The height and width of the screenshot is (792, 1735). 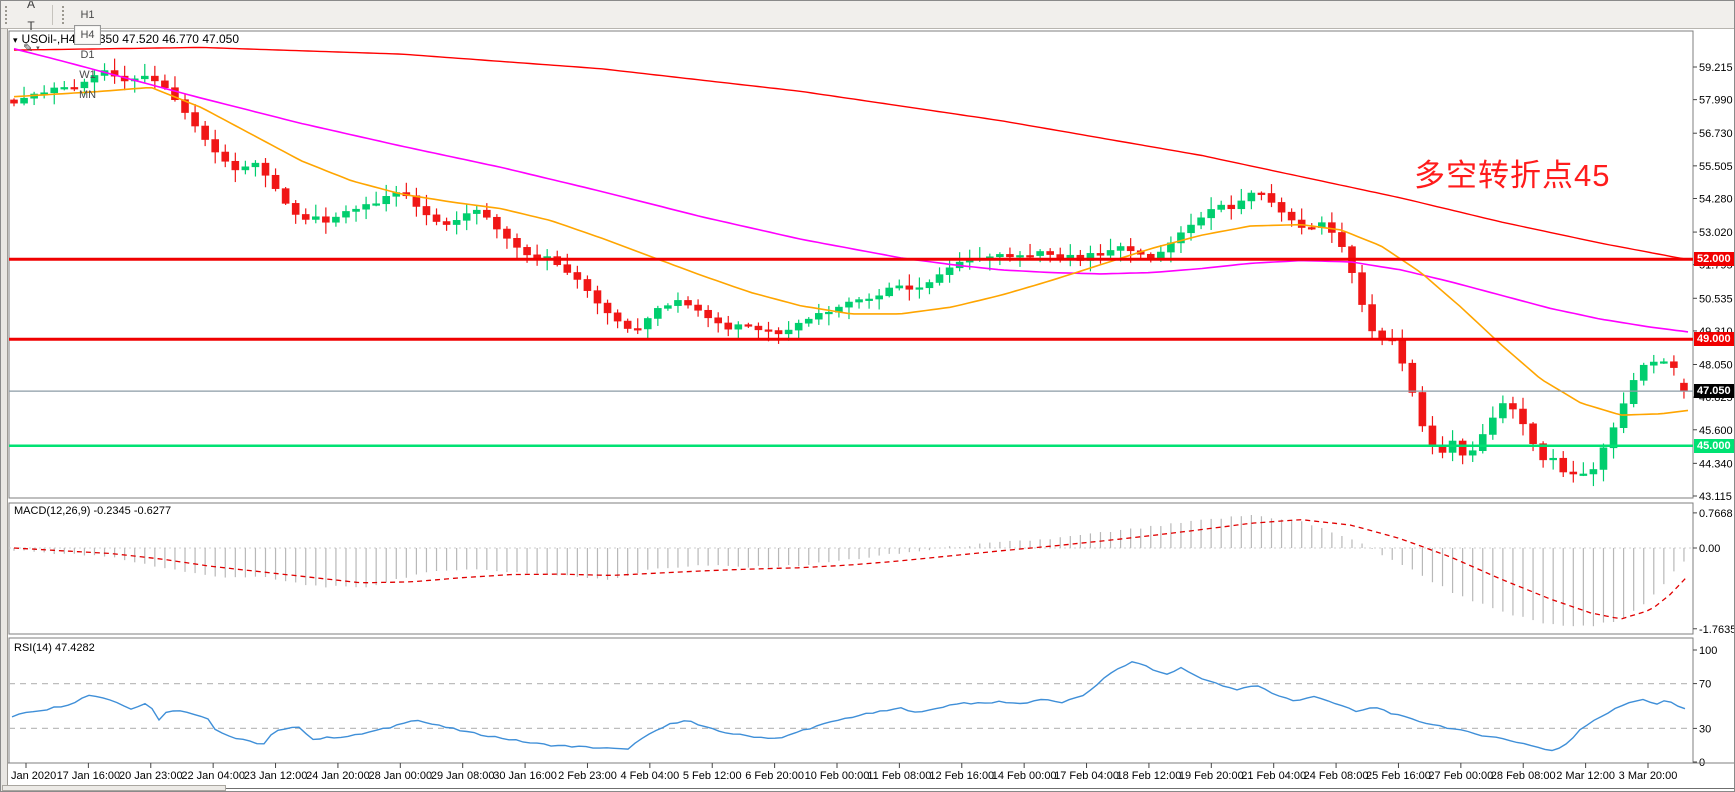 What do you see at coordinates (1716, 199) in the screenshot?
I see `price-tick-label: 54.280` at bounding box center [1716, 199].